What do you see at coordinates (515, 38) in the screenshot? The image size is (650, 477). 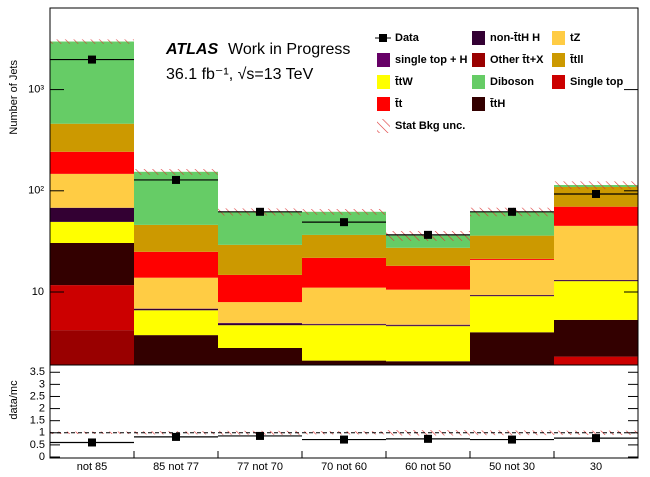 I see `legend-label: non-t̄tH H` at bounding box center [515, 38].